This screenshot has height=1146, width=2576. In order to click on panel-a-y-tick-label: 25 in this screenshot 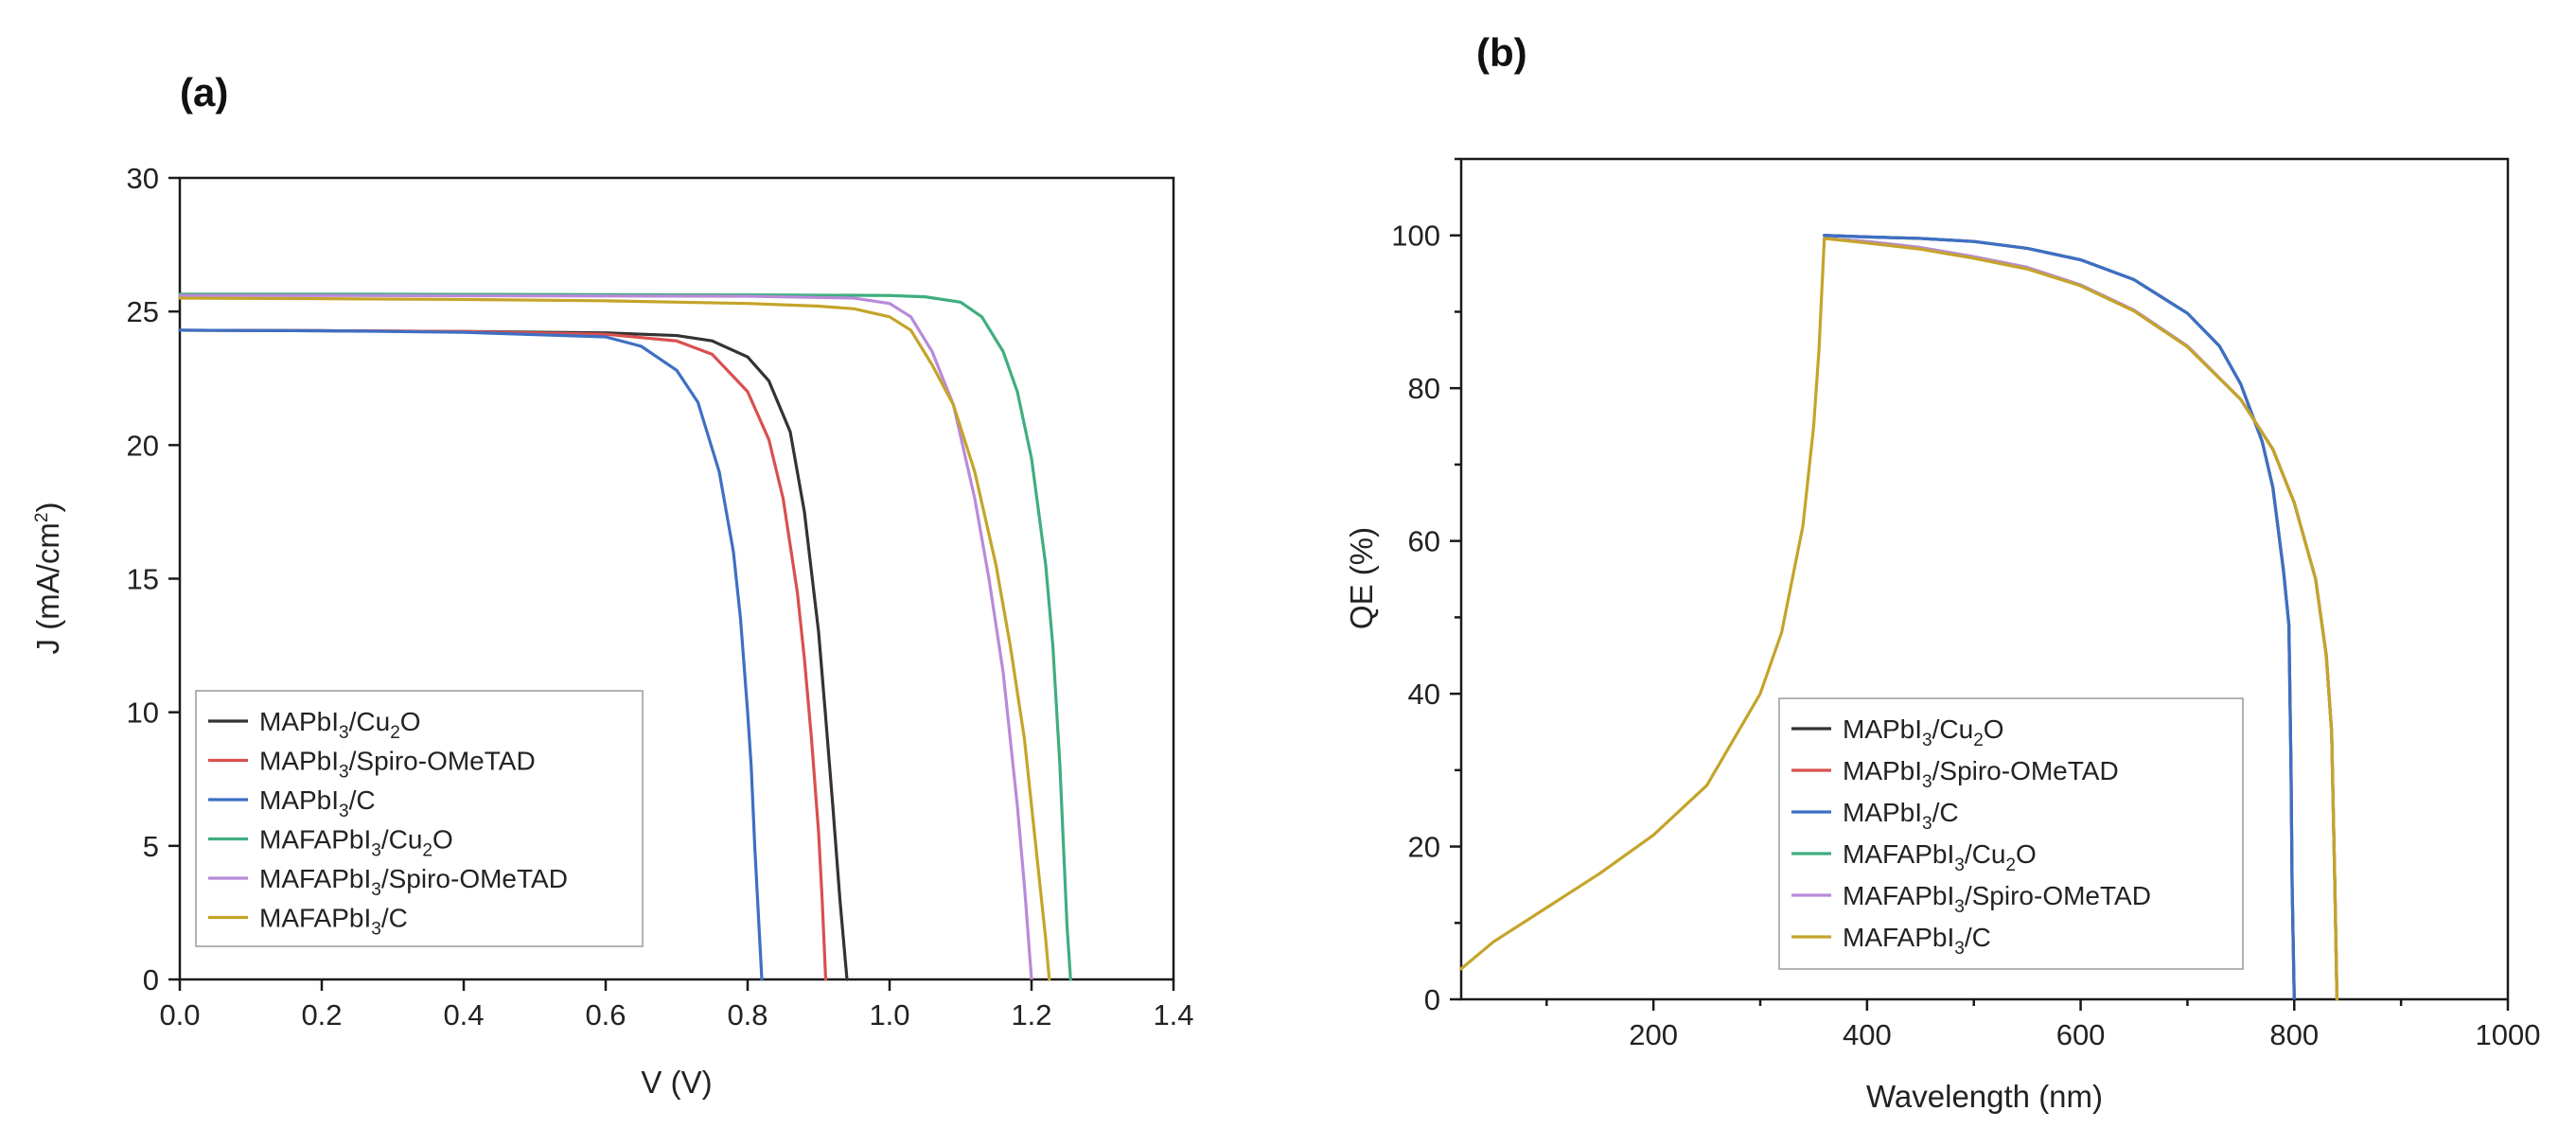, I will do `click(143, 311)`.